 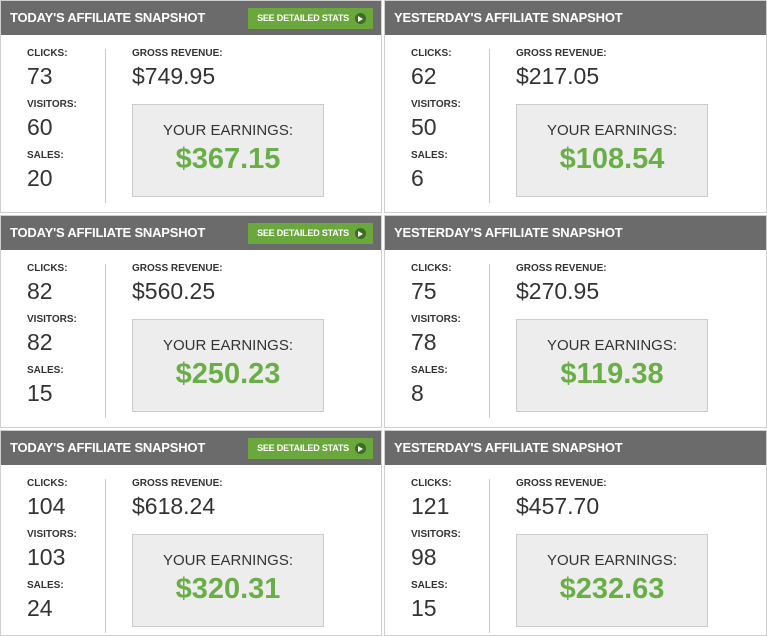 I want to click on revenue-value: $618.24, so click(x=174, y=506).